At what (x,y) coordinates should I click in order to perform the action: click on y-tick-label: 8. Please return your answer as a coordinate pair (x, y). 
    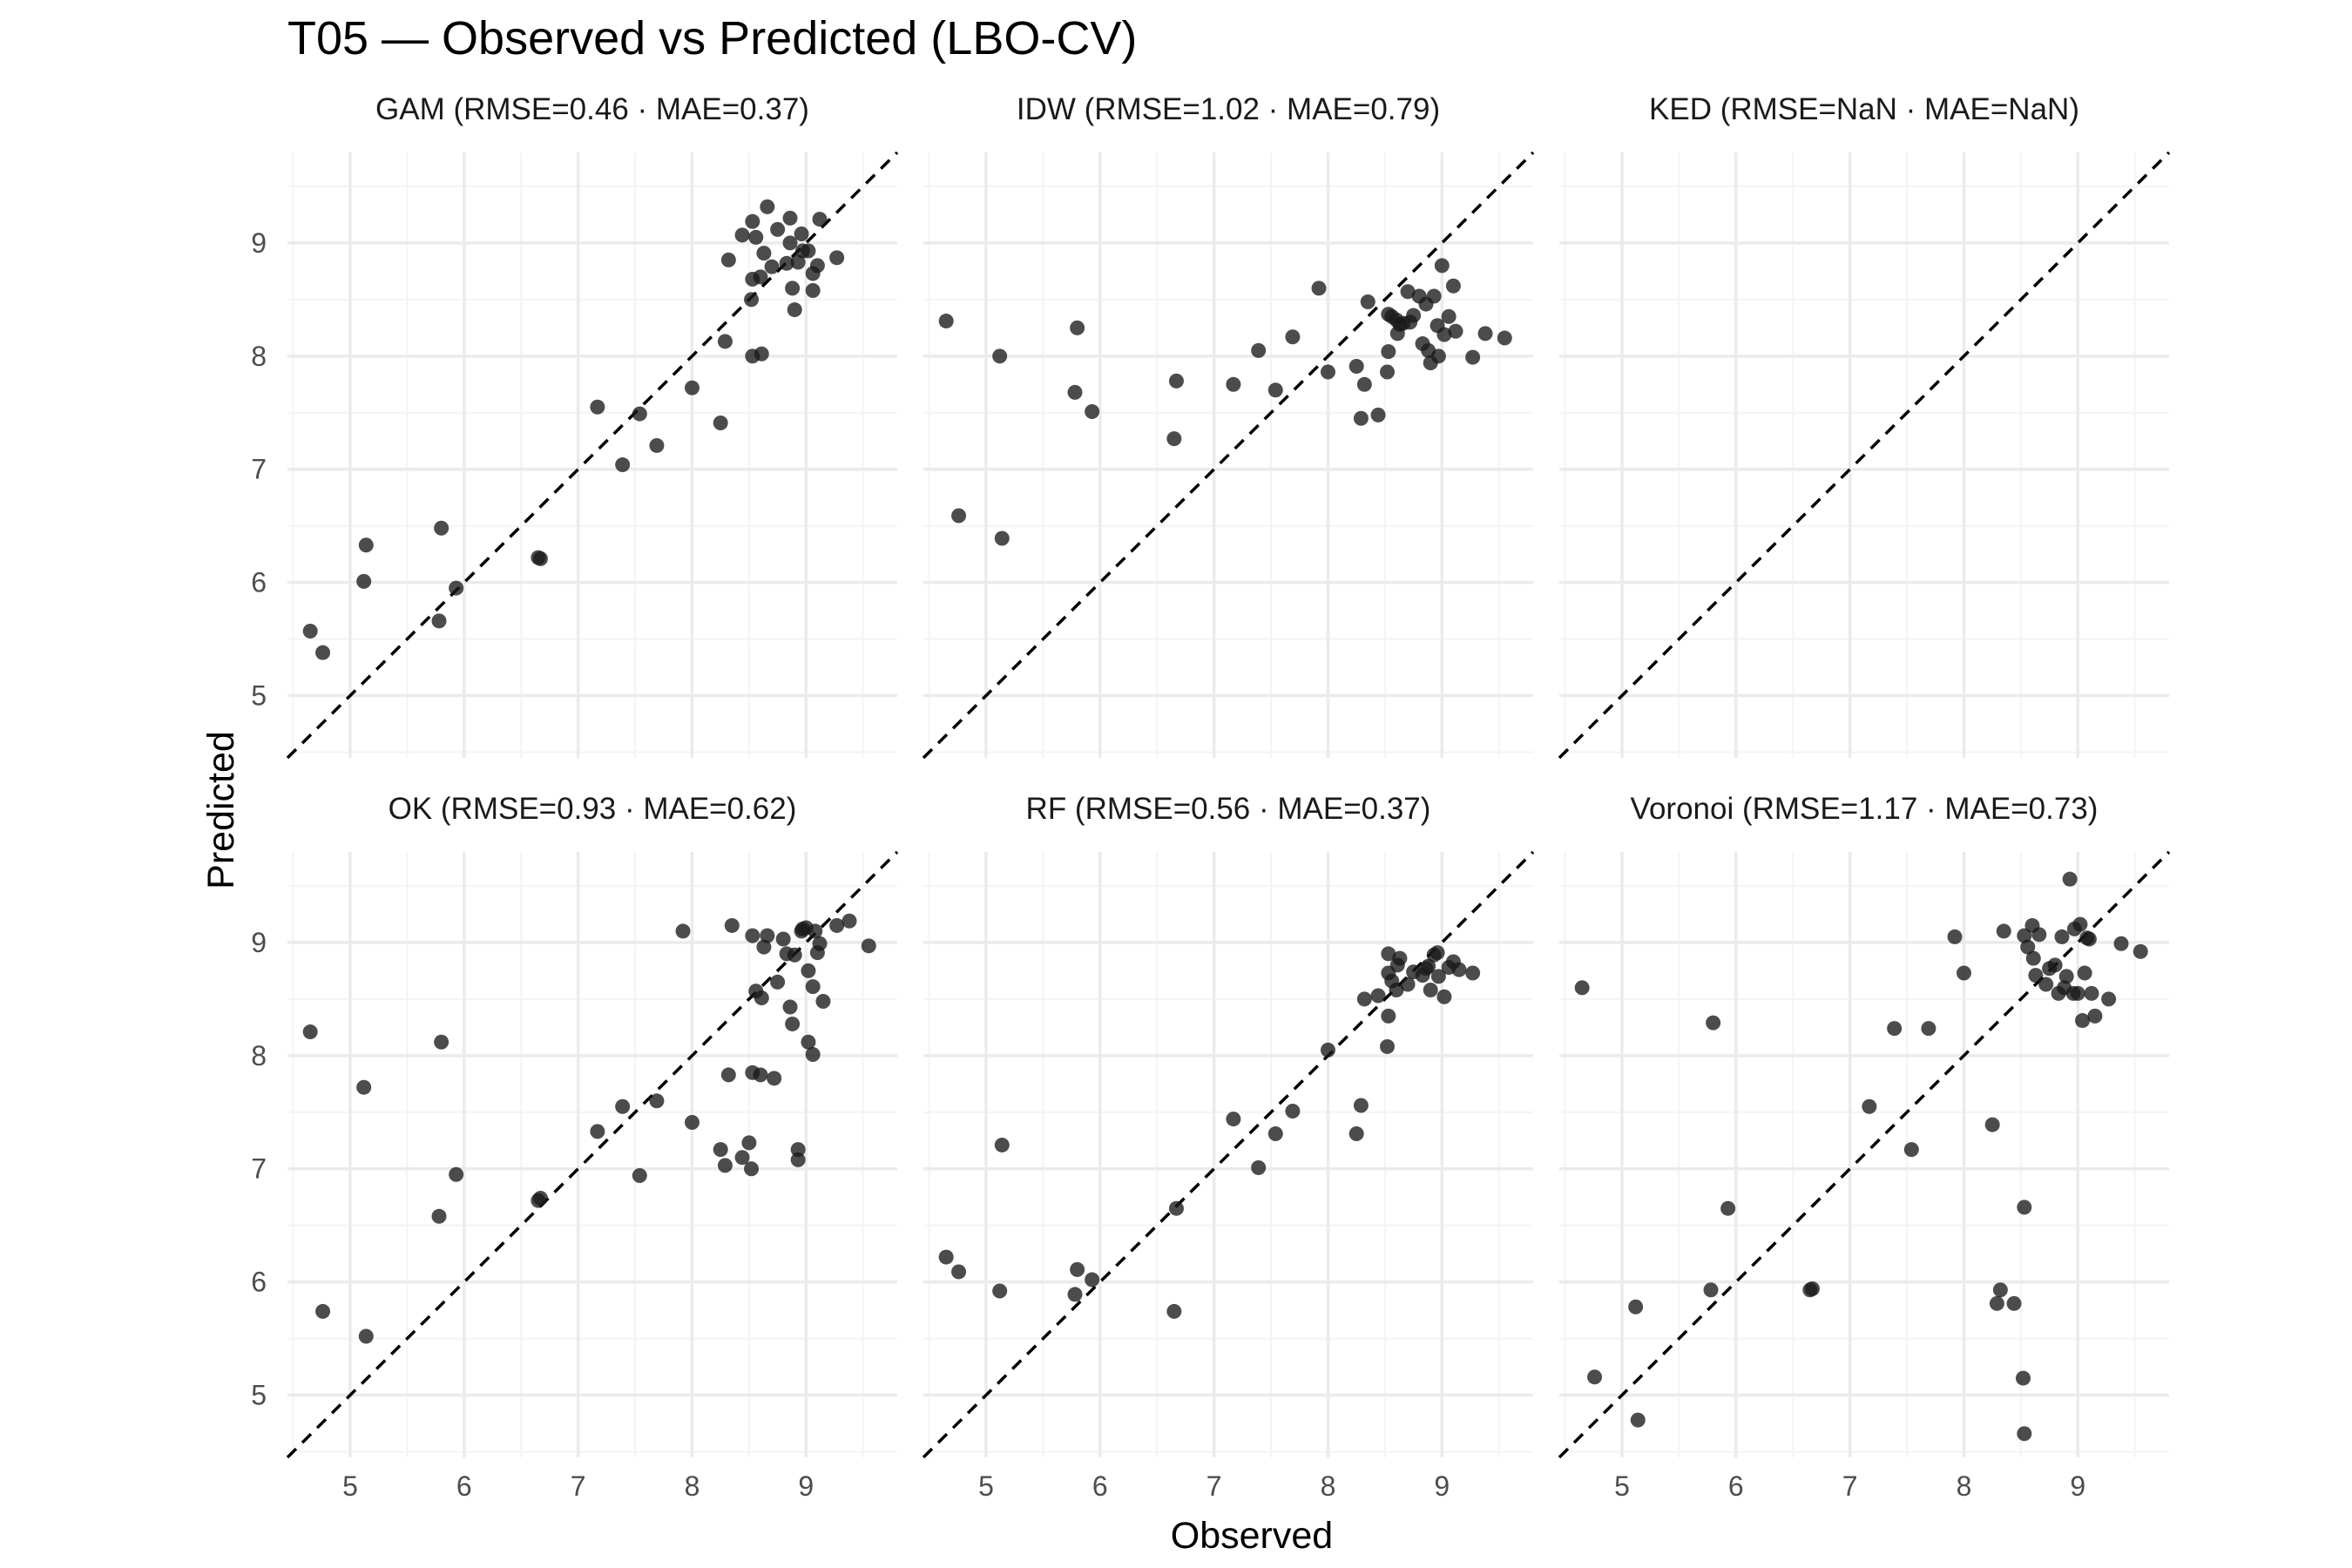
    Looking at the image, I should click on (259, 356).